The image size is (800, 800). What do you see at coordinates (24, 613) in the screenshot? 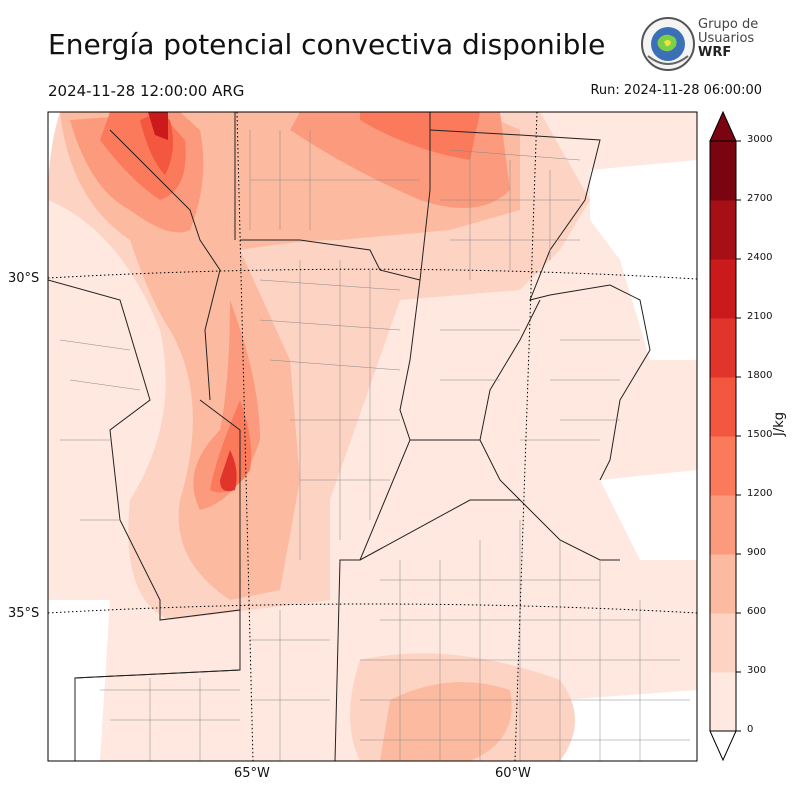
I see `lat-label-35s: 35°S` at bounding box center [24, 613].